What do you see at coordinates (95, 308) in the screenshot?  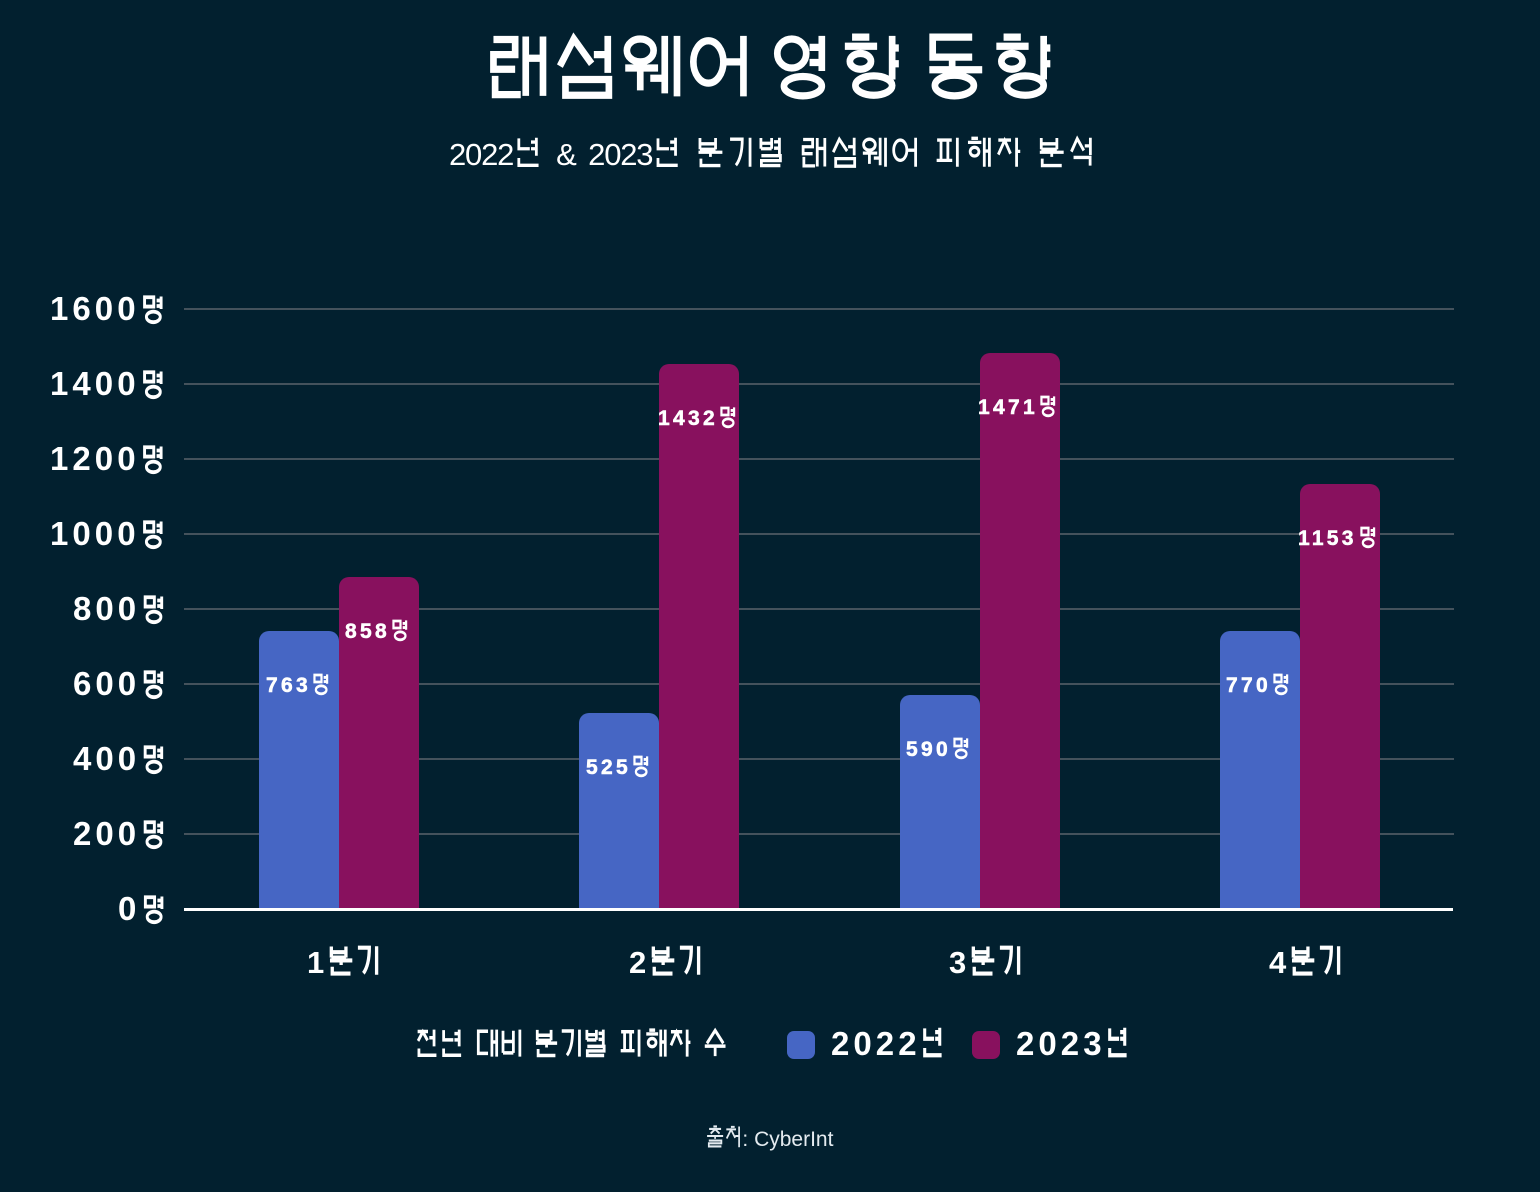 I see `svg-text: 1600` at bounding box center [95, 308].